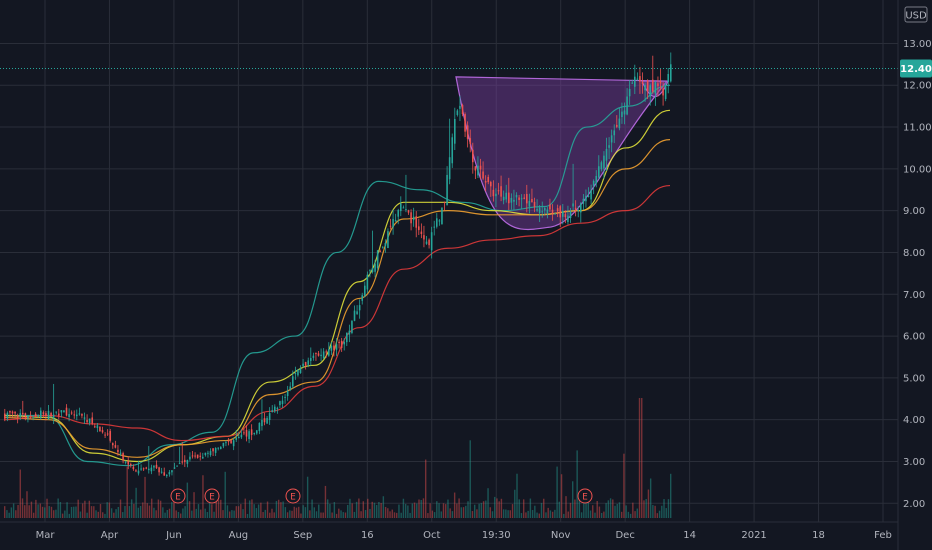 This screenshot has width=932, height=550. I want to click on x-tick-label: Mar, so click(46, 535).